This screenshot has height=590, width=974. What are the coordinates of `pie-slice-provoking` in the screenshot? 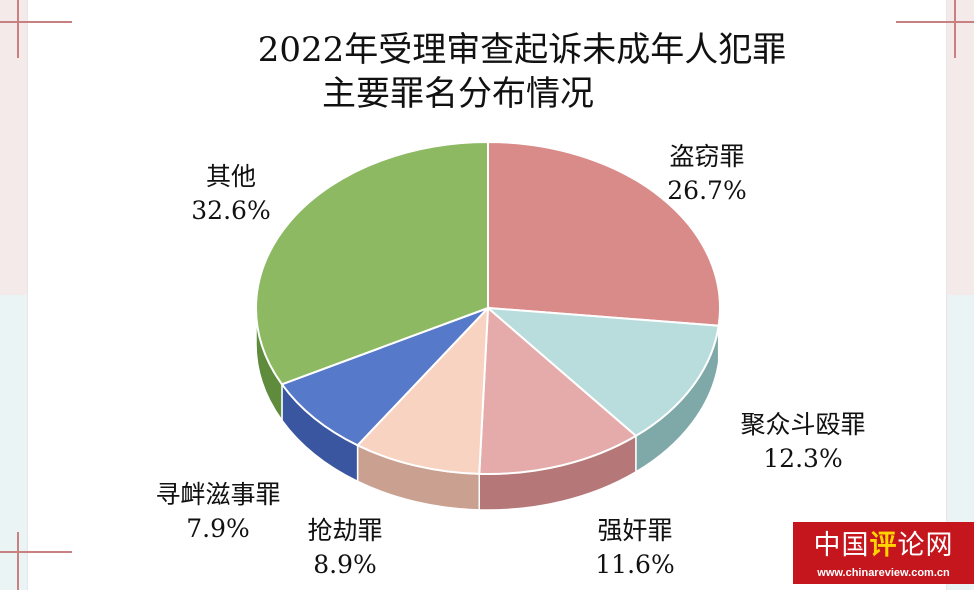 It's located at (384, 377).